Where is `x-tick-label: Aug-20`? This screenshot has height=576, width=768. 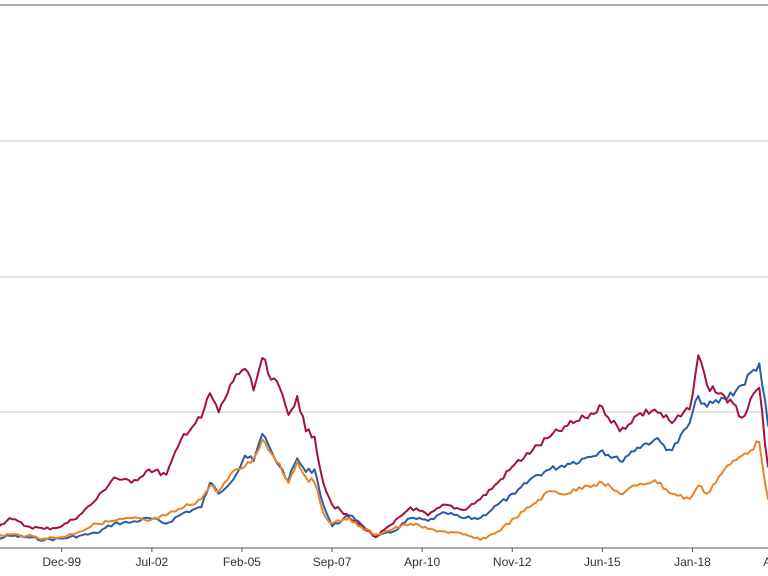
x-tick-label: Aug-20 is located at coordinates (765, 562).